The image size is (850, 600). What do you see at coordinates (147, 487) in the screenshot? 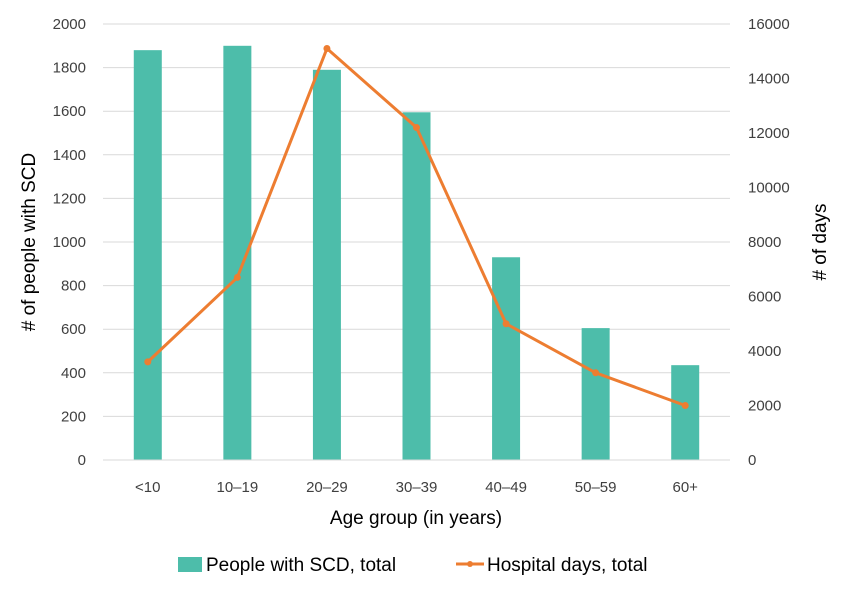
I see `x-tick-label: <10` at bounding box center [147, 487].